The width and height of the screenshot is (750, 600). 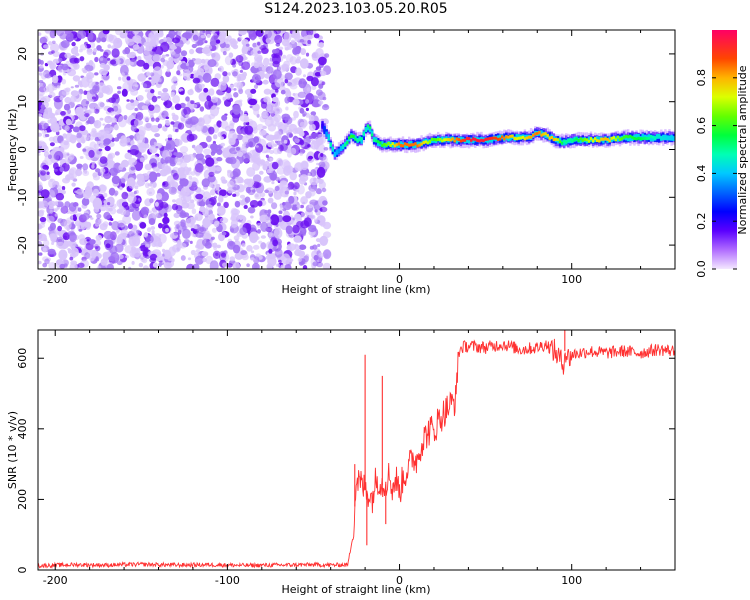 What do you see at coordinates (22, 197) in the screenshot?
I see `spectrogram-y-tick-label: -10` at bounding box center [22, 197].